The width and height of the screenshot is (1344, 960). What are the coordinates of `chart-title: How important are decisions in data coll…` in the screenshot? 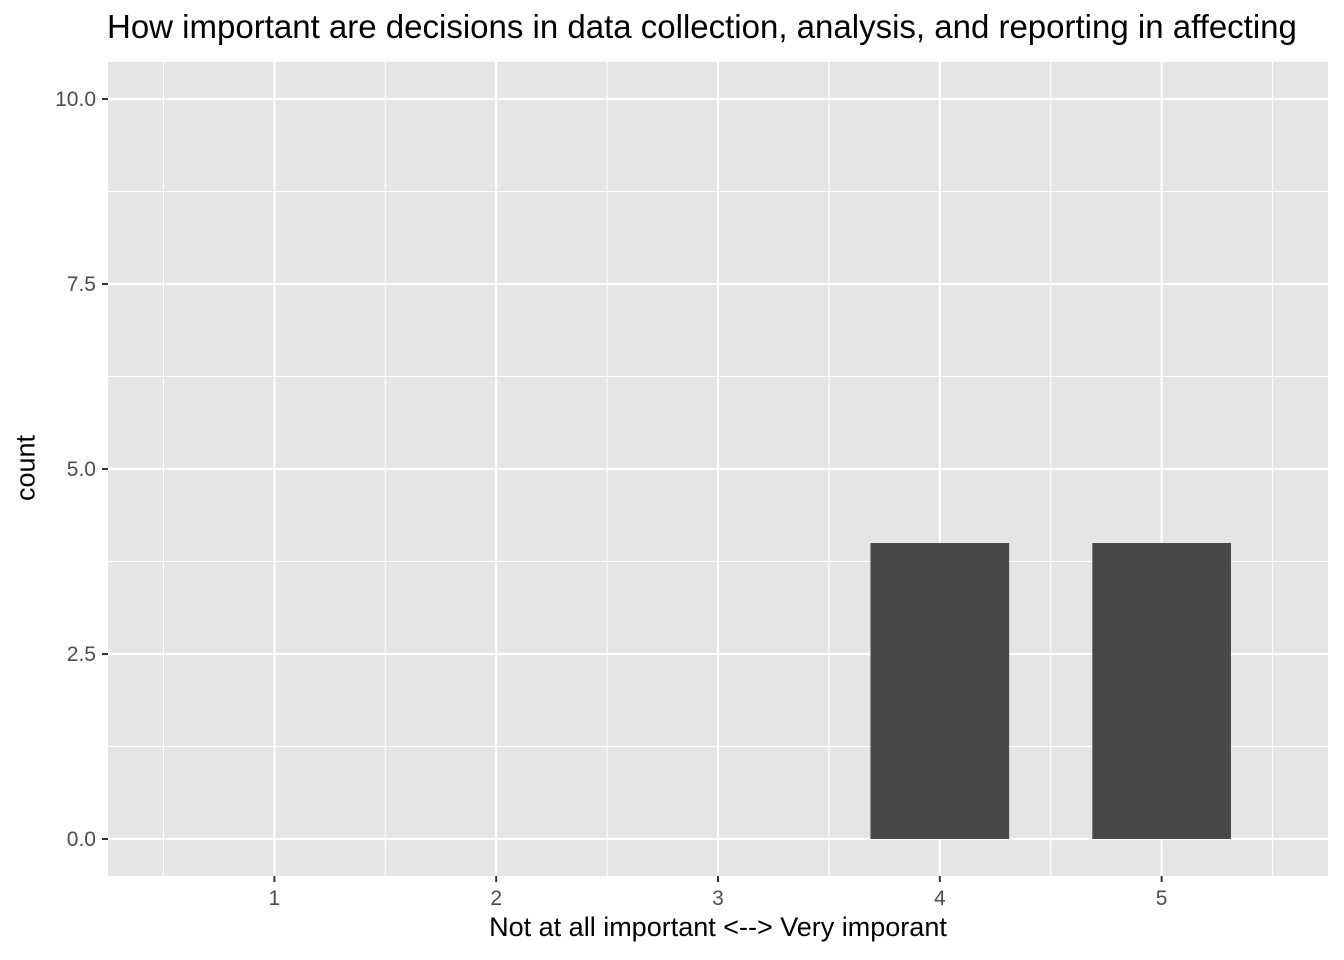 It's located at (702, 26).